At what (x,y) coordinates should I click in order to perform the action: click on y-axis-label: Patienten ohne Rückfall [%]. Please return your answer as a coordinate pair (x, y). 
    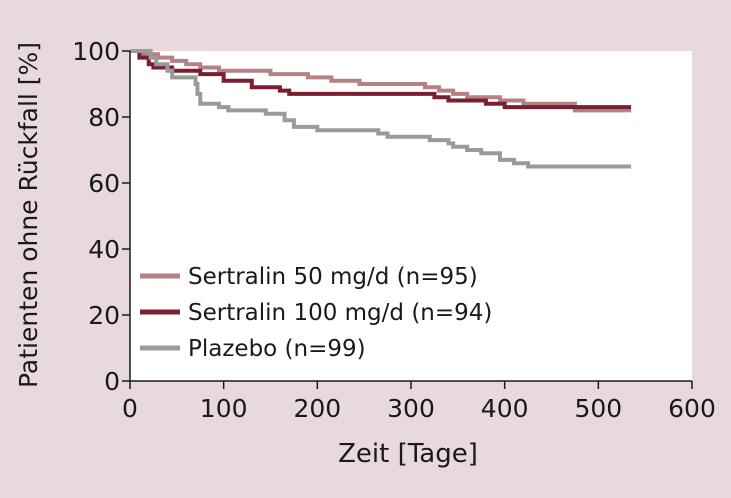
    Looking at the image, I should click on (28, 215).